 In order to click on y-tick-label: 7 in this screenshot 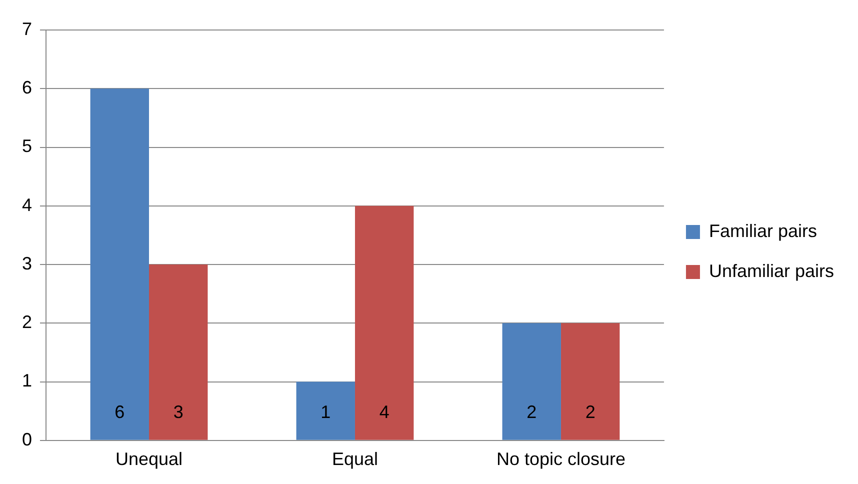, I will do `click(27, 28)`.